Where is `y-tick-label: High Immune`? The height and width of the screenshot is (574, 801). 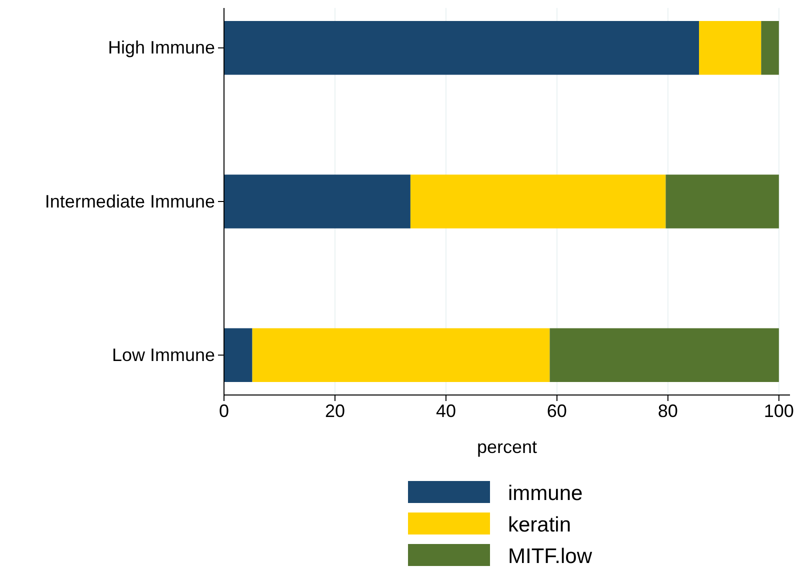
y-tick-label: High Immune is located at coordinates (161, 48).